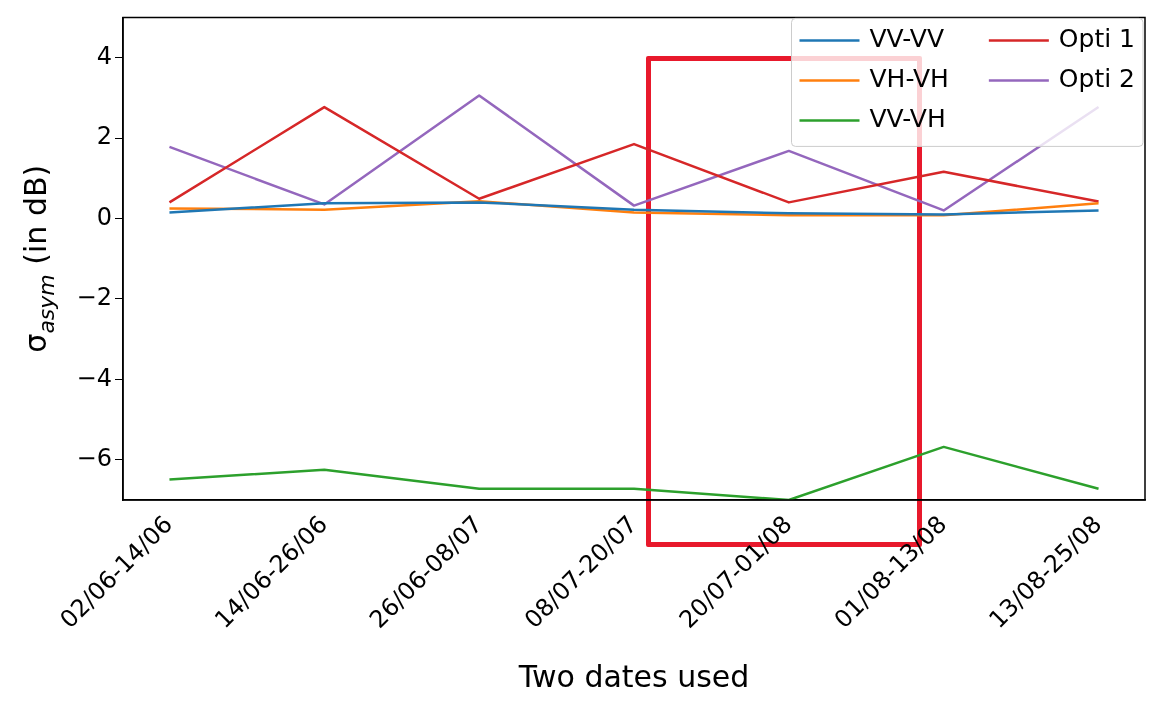 Image resolution: width=1166 pixels, height=701 pixels. Describe the element at coordinates (1097, 78) in the screenshot. I see `legend-label: Opti 2` at that location.